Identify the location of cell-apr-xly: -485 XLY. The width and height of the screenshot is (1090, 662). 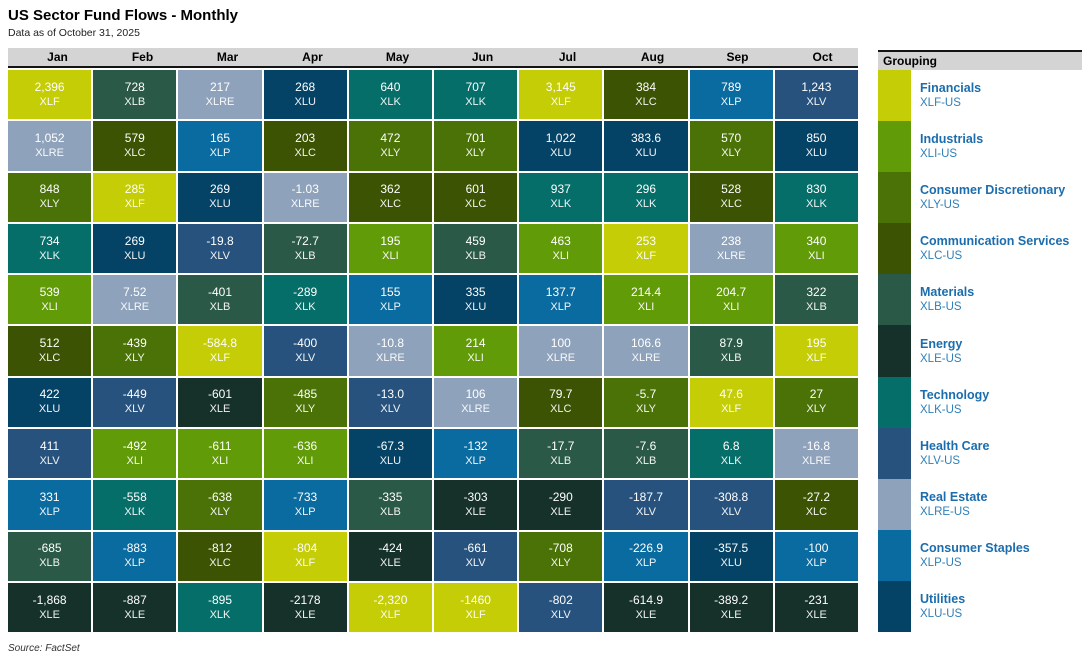
(305, 402).